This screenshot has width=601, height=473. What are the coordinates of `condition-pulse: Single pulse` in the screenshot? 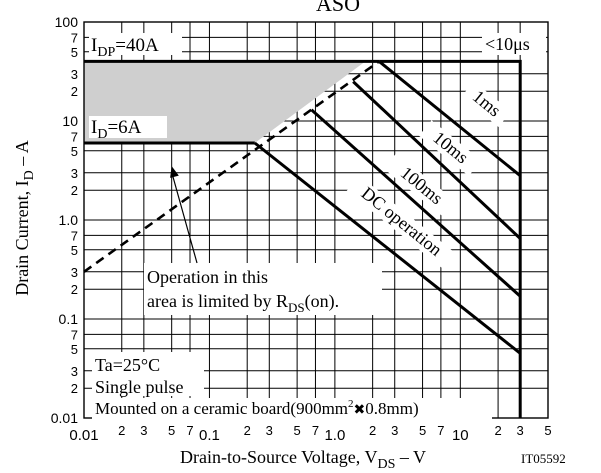 It's located at (139, 387).